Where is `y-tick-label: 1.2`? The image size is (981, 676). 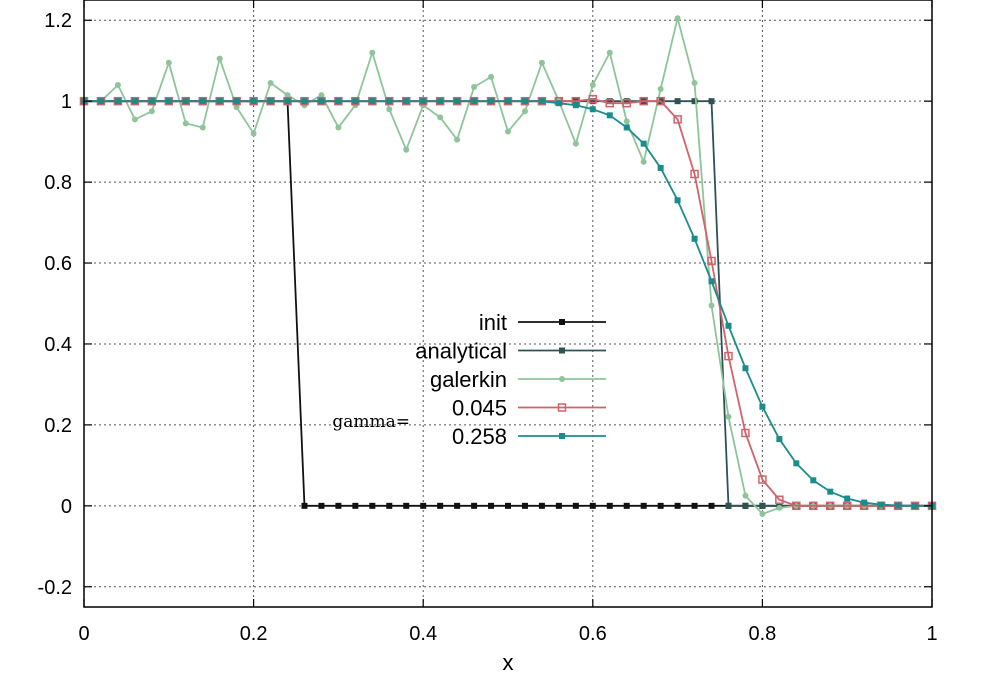 y-tick-label: 1.2 is located at coordinates (58, 21).